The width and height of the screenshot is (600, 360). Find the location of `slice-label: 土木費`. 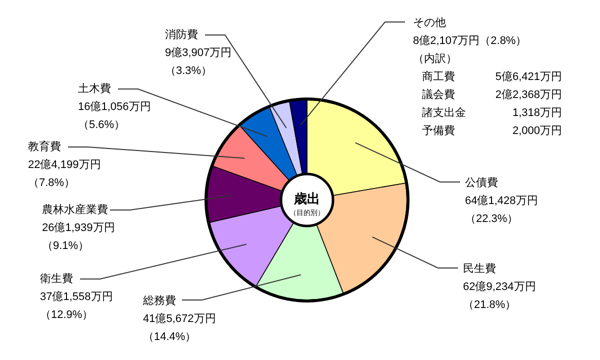

slice-label: 土木費 is located at coordinates (94, 88).